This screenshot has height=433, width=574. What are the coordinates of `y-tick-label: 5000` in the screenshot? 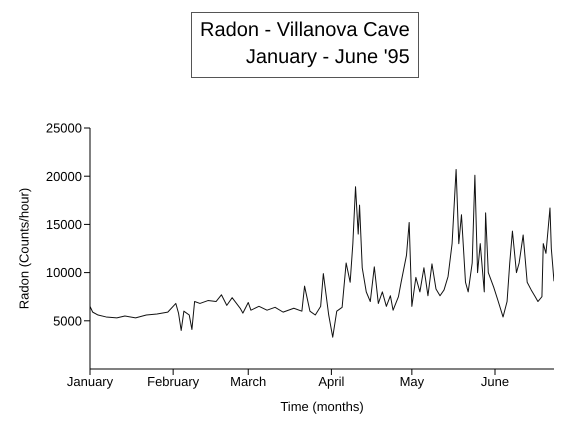 It's located at (67, 320).